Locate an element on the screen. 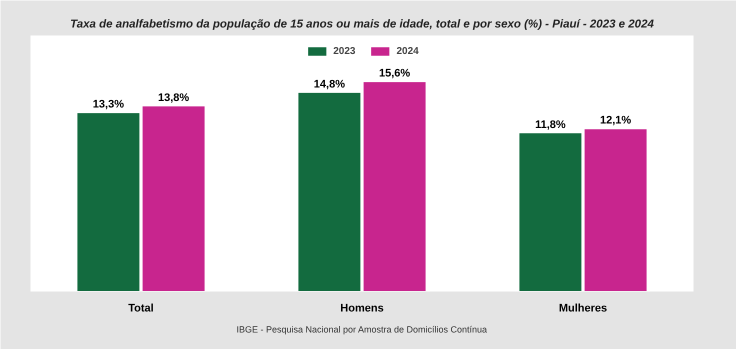 The height and width of the screenshot is (349, 736). x-tick-label: Total is located at coordinates (141, 308).